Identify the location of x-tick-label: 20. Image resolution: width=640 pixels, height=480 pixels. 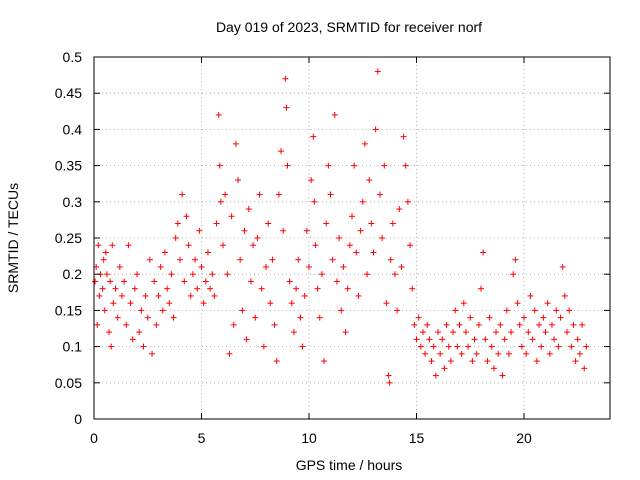
(524, 438).